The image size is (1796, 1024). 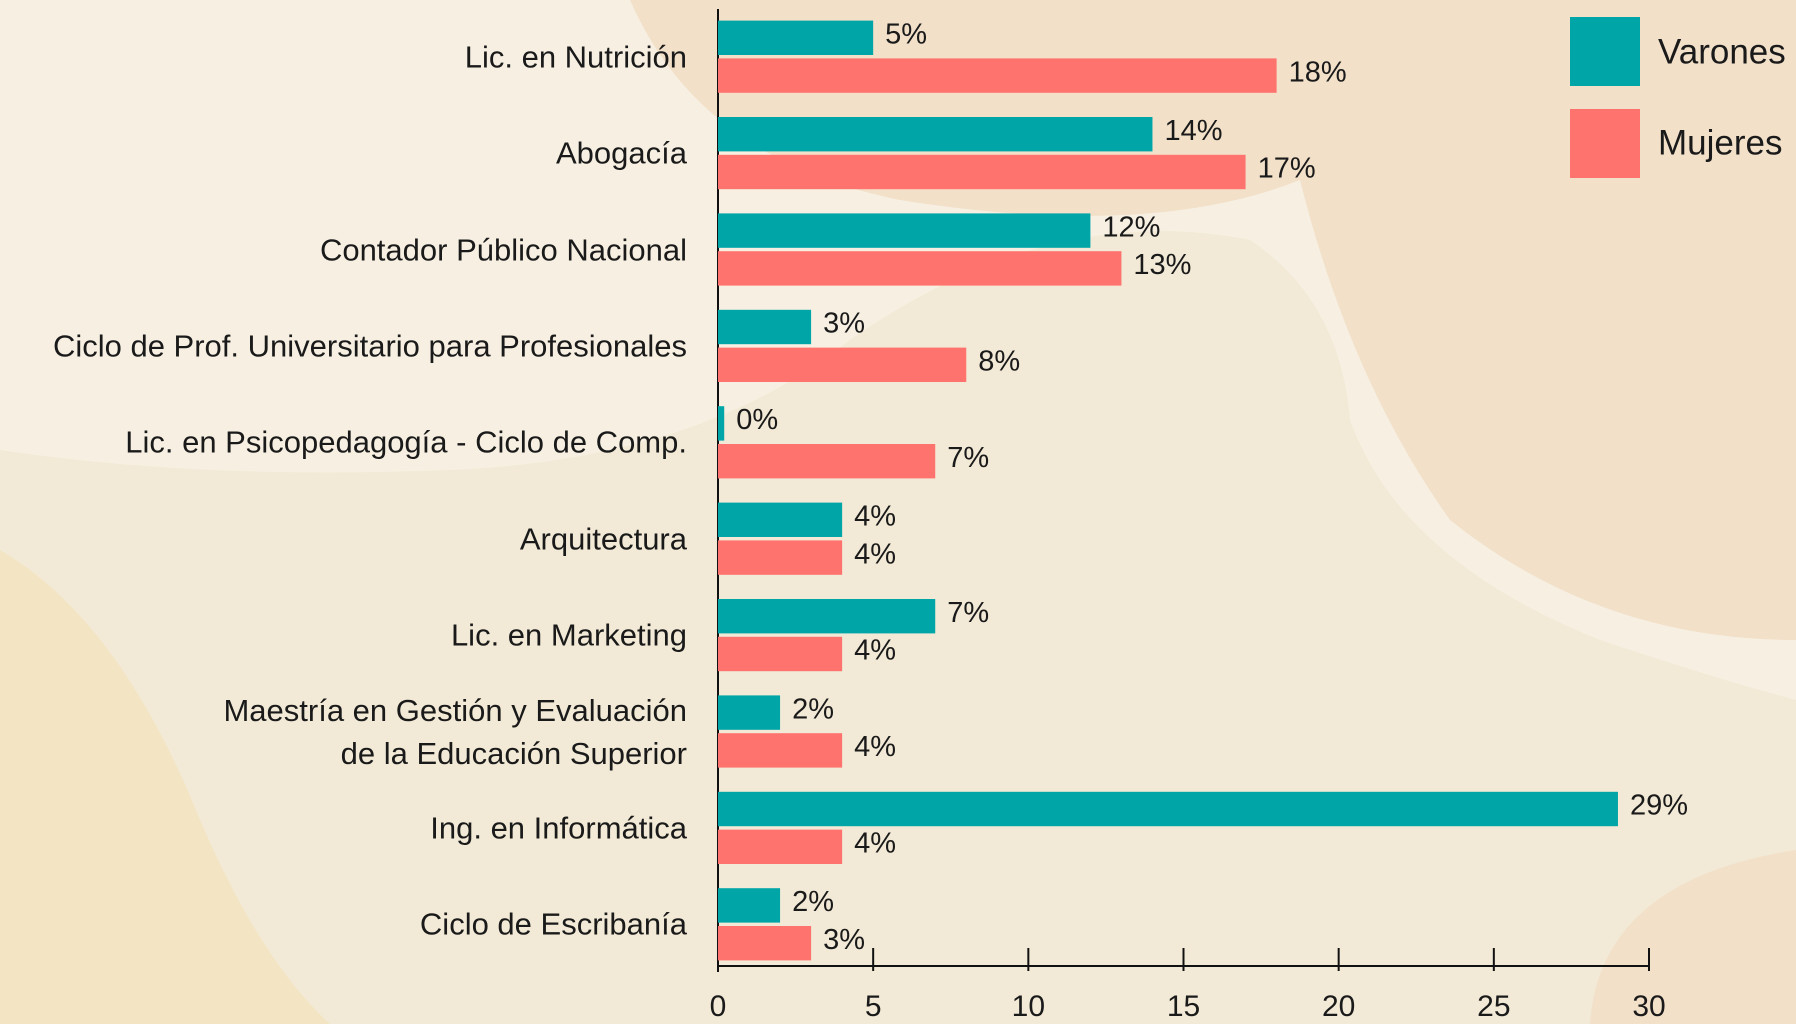 I want to click on value-label: 29%, so click(x=1659, y=806).